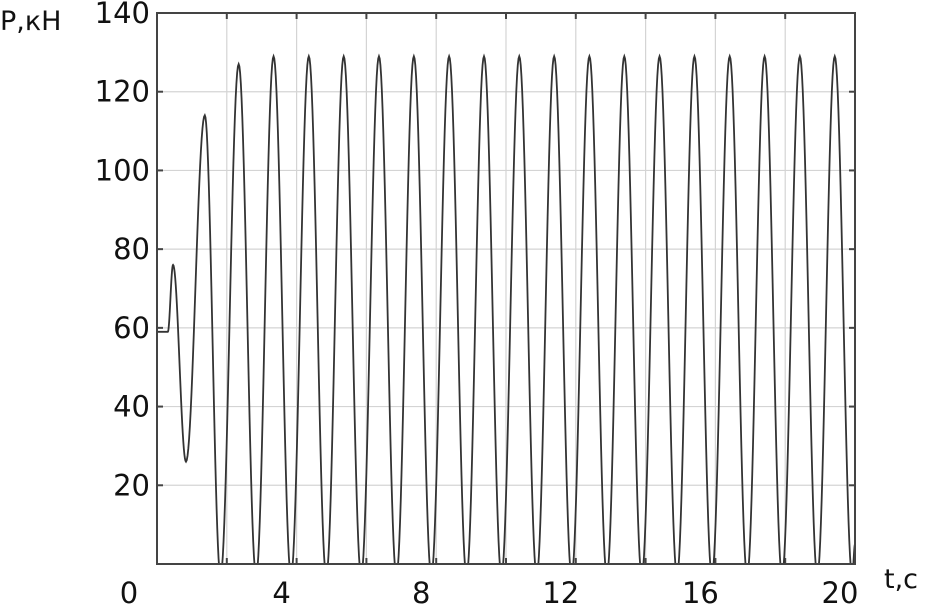  I want to click on y-tick-labels: 20 40 60 80 100 120 140, so click(122, 251).